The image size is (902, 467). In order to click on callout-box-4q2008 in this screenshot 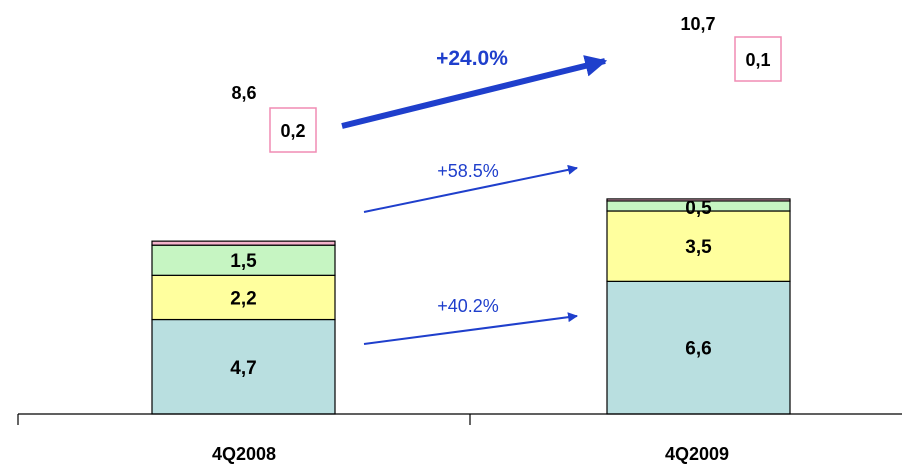, I will do `click(293, 130)`.